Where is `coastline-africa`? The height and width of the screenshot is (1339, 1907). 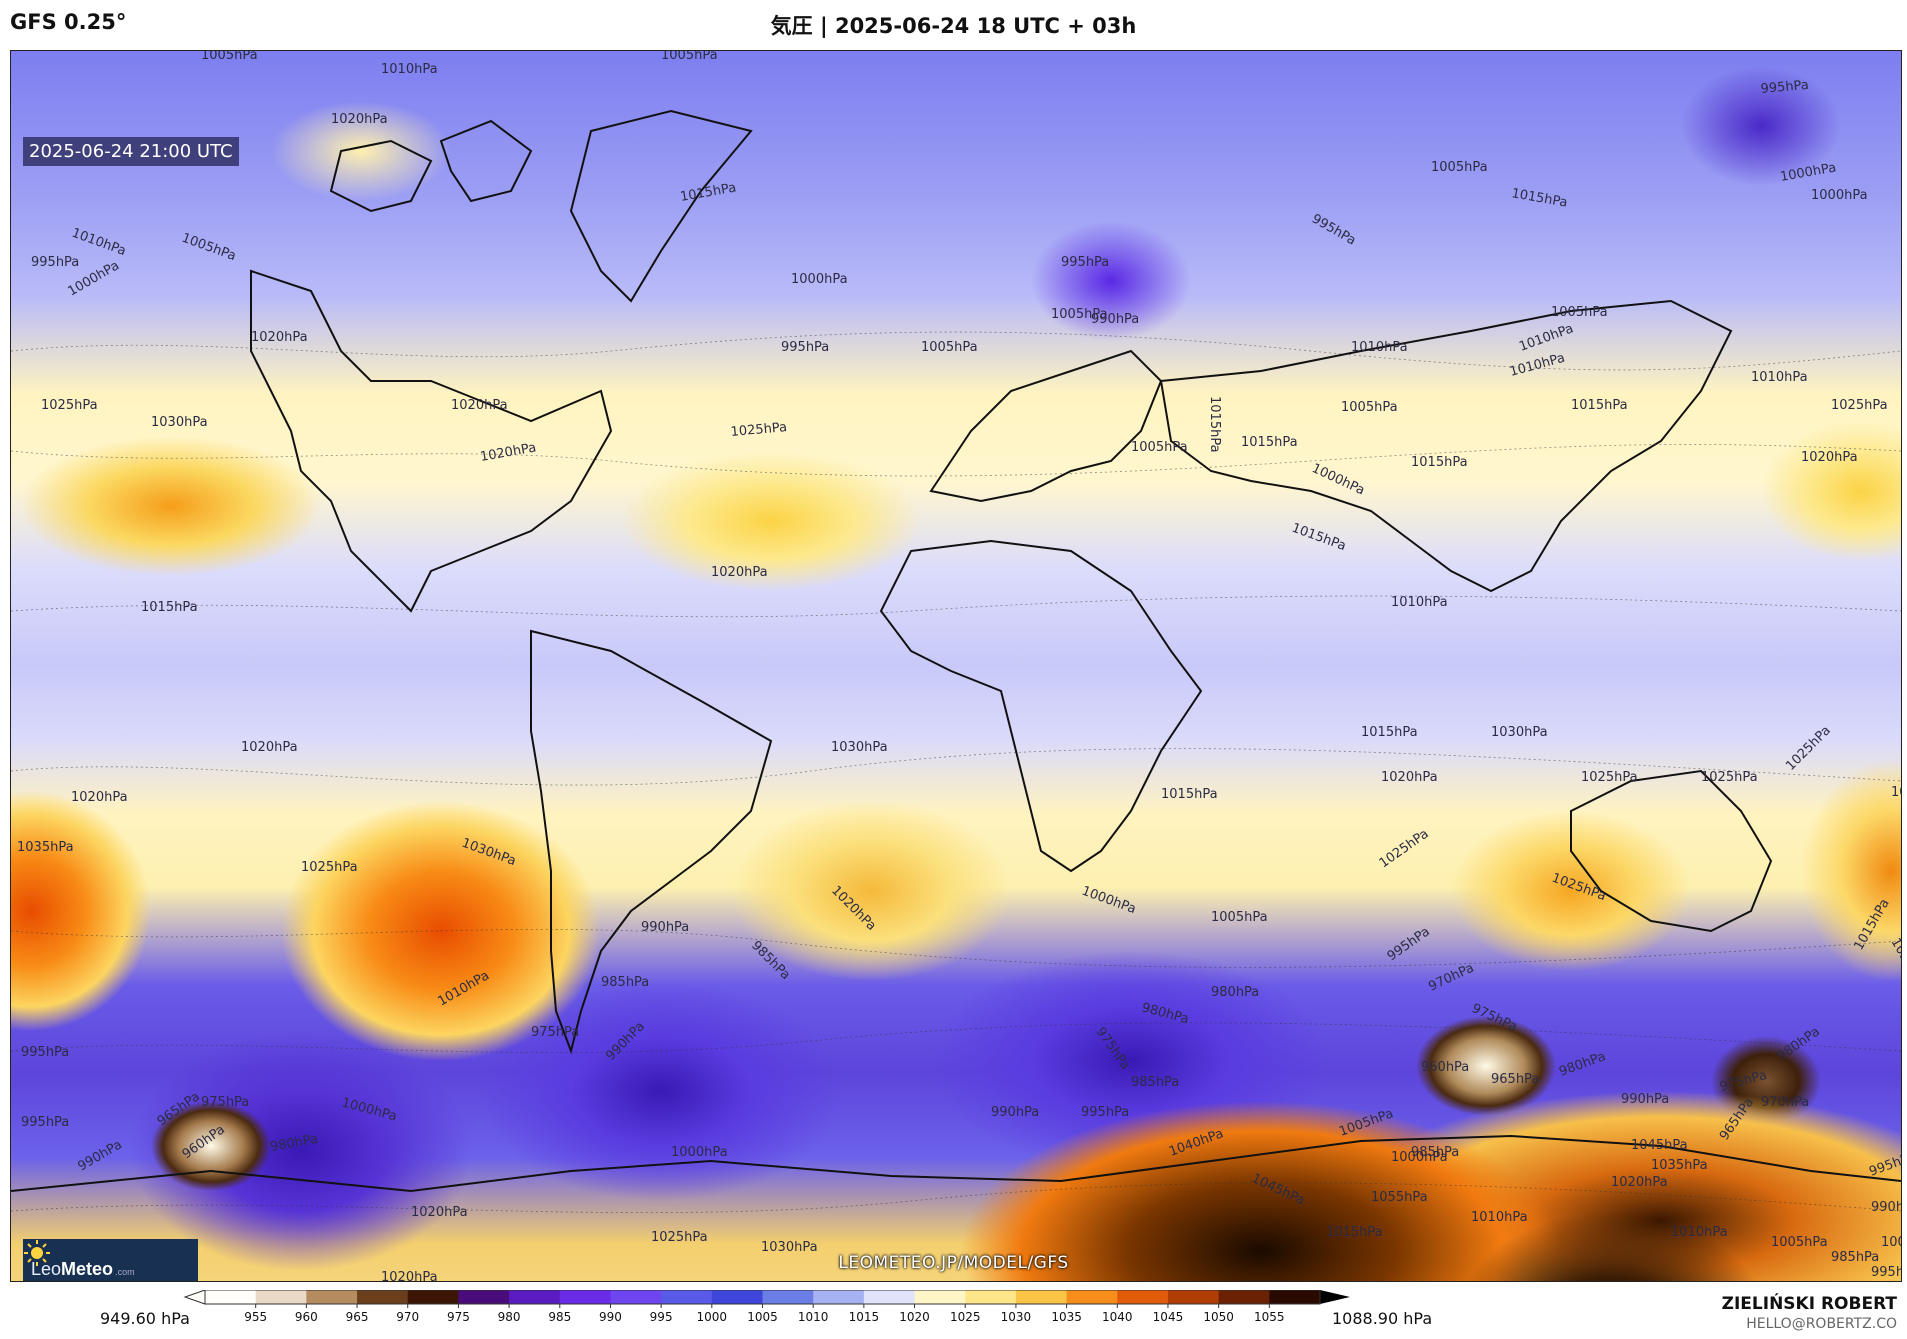
coastline-africa is located at coordinates (1041, 706).